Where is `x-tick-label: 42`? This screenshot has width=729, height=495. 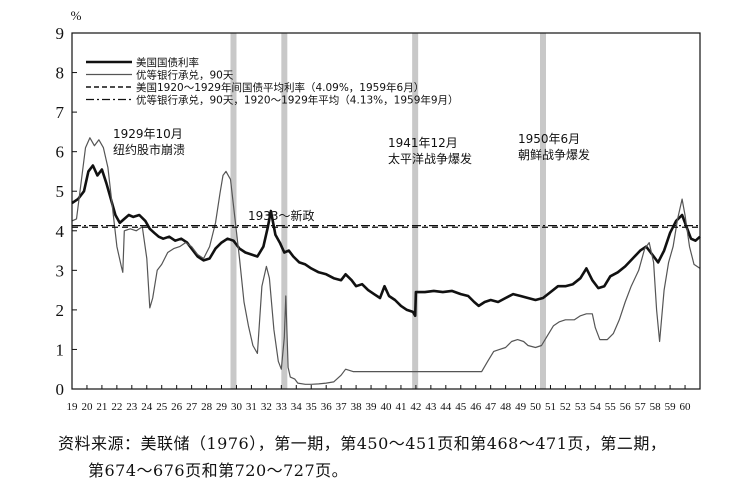
x-tick-label: 42 is located at coordinates (415, 407).